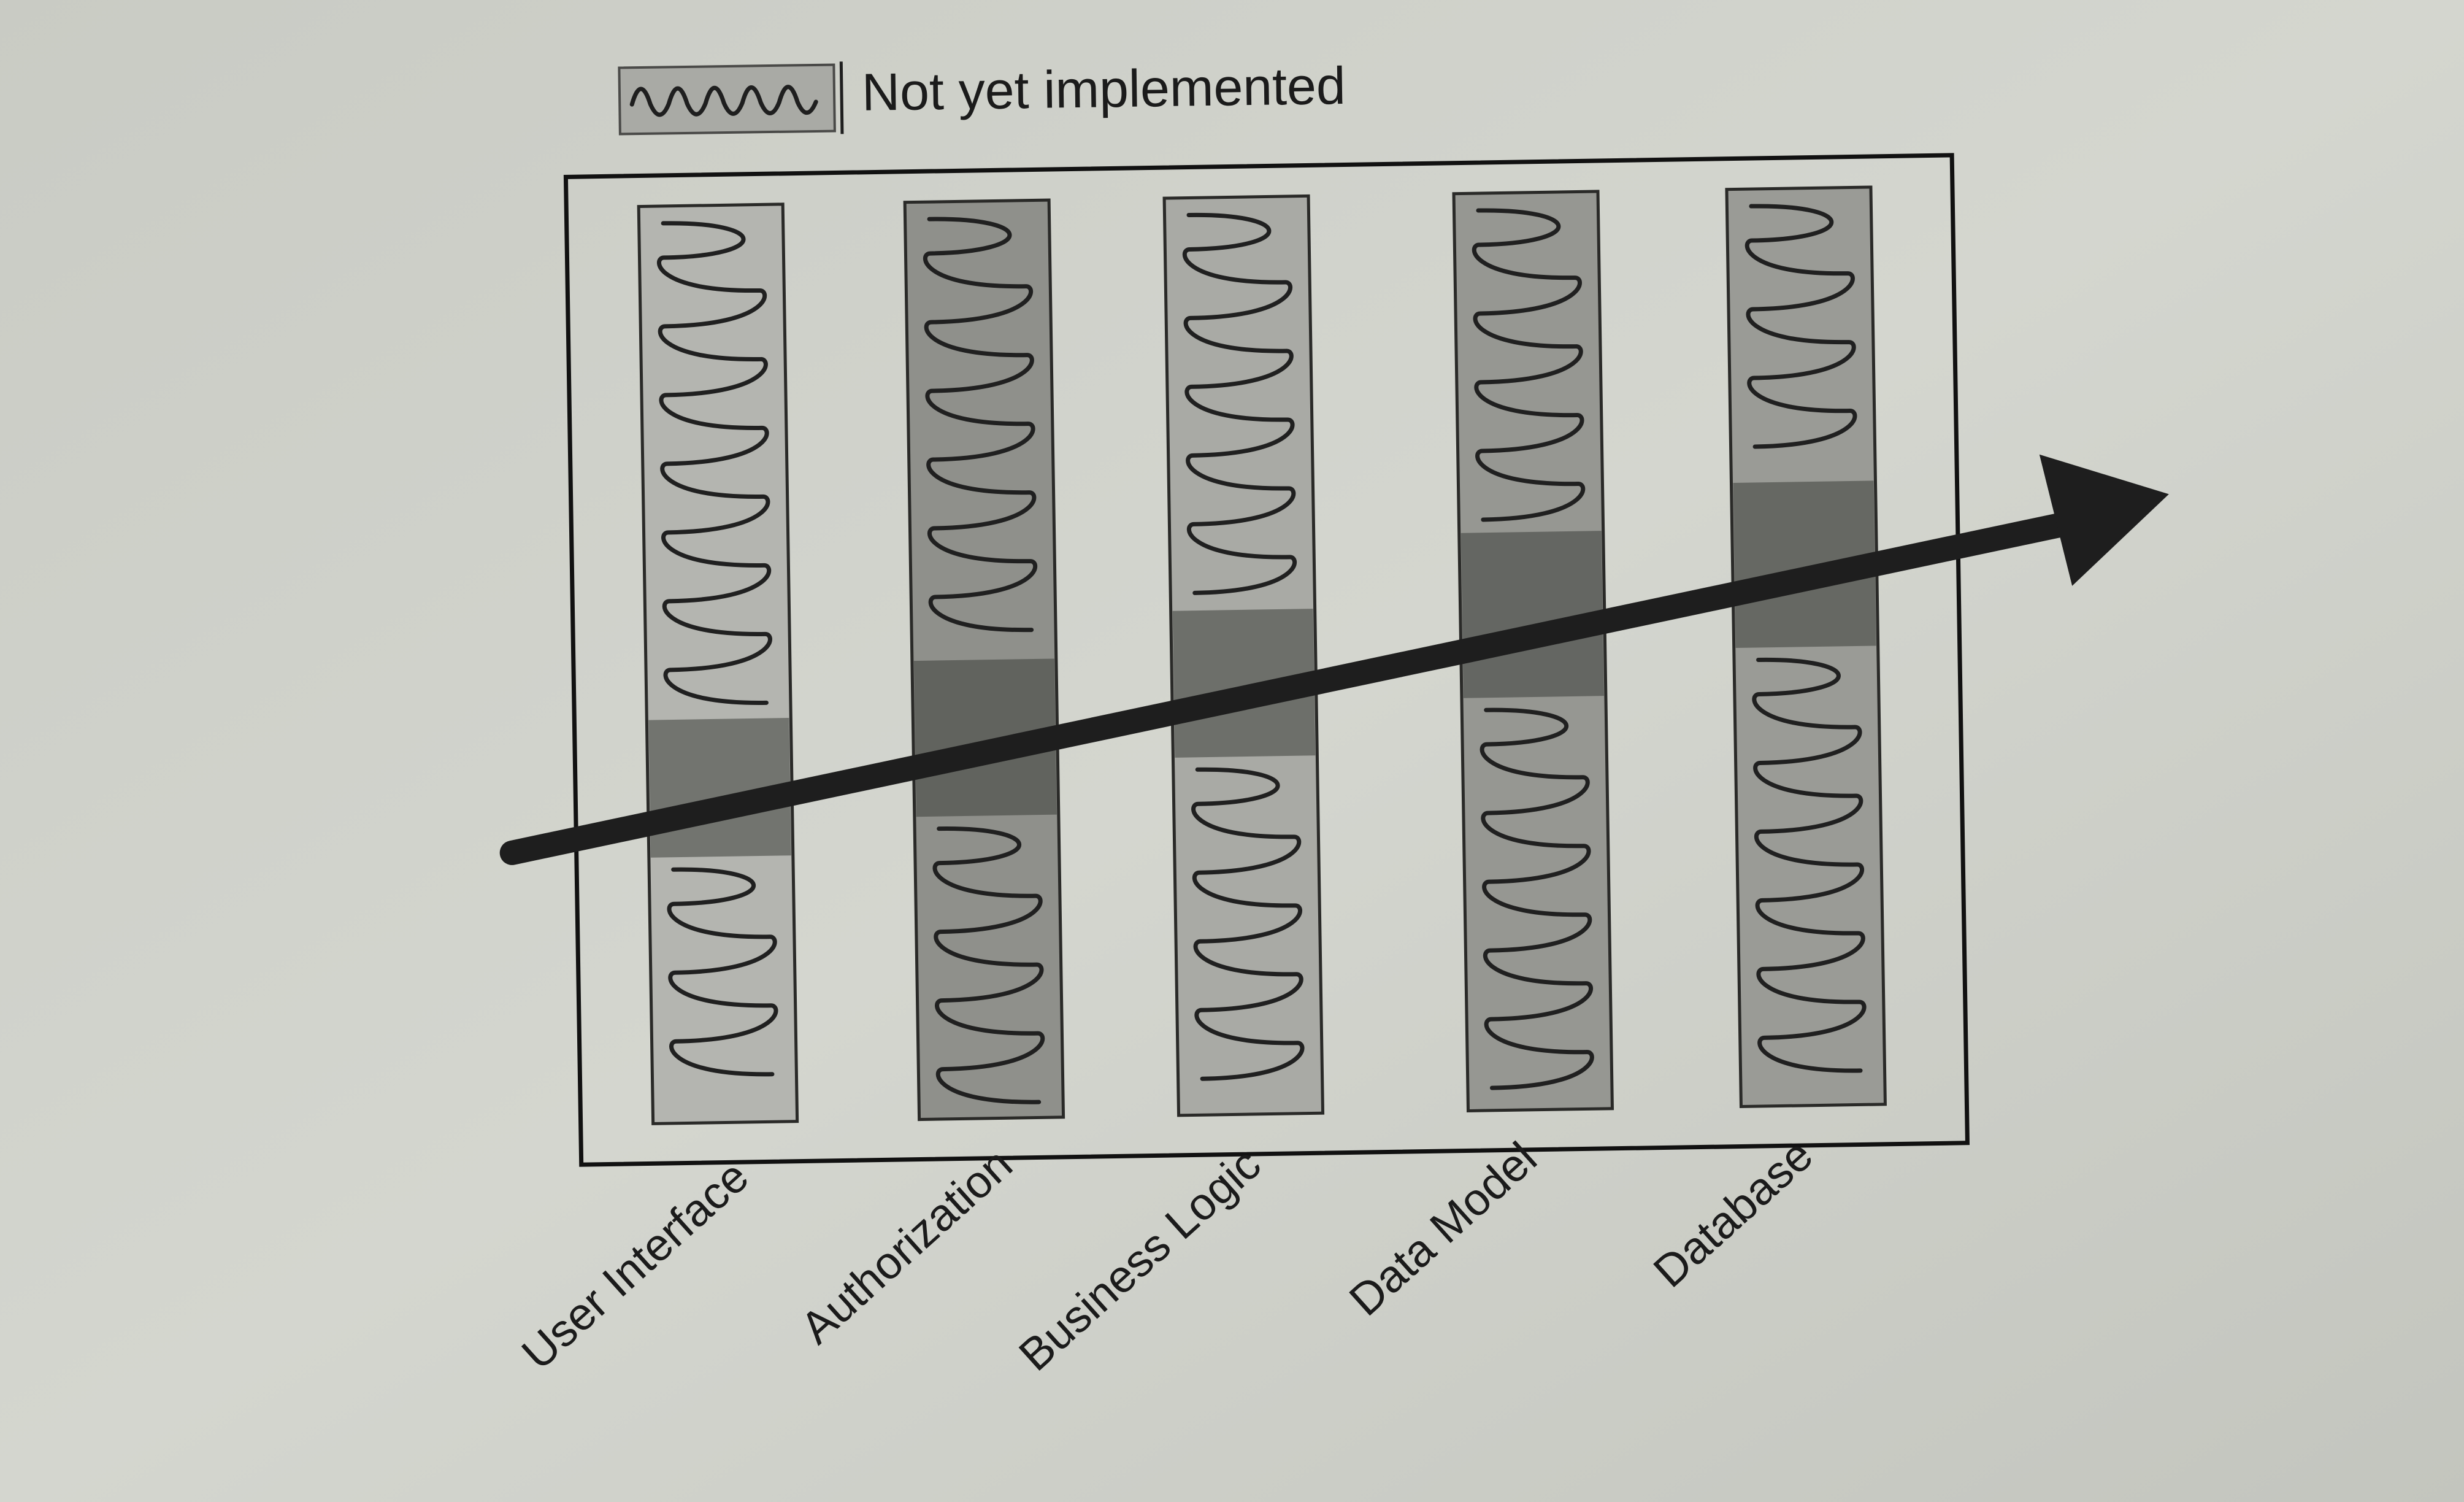 The width and height of the screenshot is (2464, 1502). Describe the element at coordinates (723, 101) in the screenshot. I see `squiggle-swatch-icon` at that location.